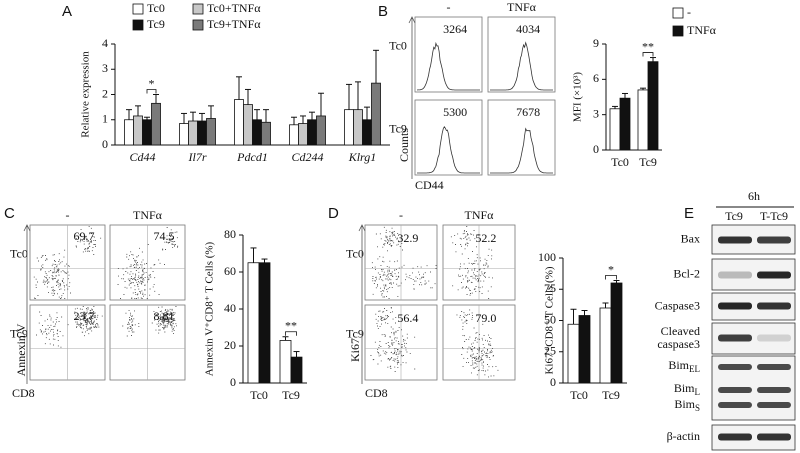 This screenshot has width=800, height=453. I want to click on gate-number: 8.81, so click(164, 316).